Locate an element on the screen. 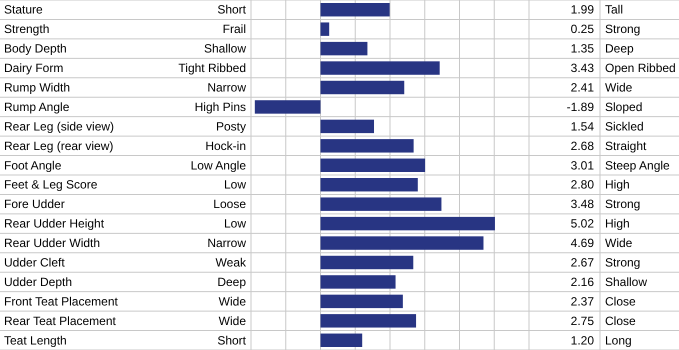  y-tick-label: Body Depth is located at coordinates (35, 49).